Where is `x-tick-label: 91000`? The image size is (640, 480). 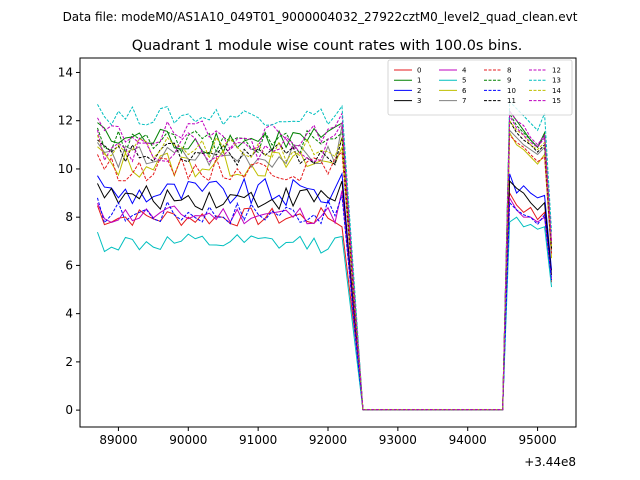
x-tick-label: 91000 is located at coordinates (258, 440).